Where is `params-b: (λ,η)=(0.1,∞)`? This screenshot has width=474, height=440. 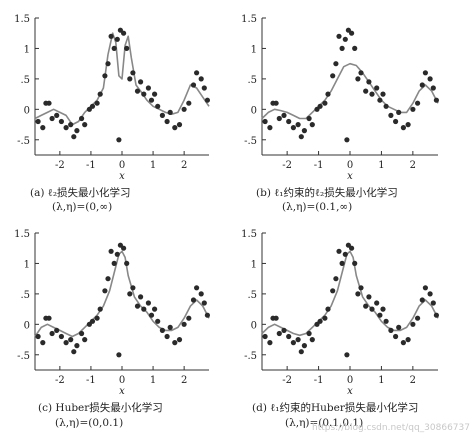 params-b: (λ,η)=(0.1,∞) is located at coordinates (317, 207).